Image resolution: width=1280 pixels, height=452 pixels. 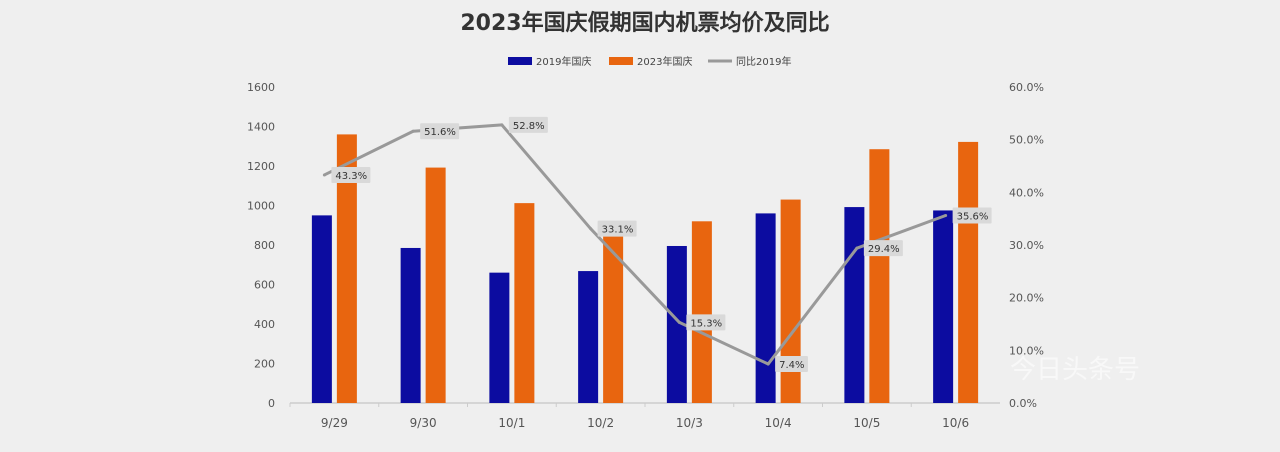 What do you see at coordinates (1023, 403) in the screenshot?
I see `right-axis-tick: 0.0%` at bounding box center [1023, 403].